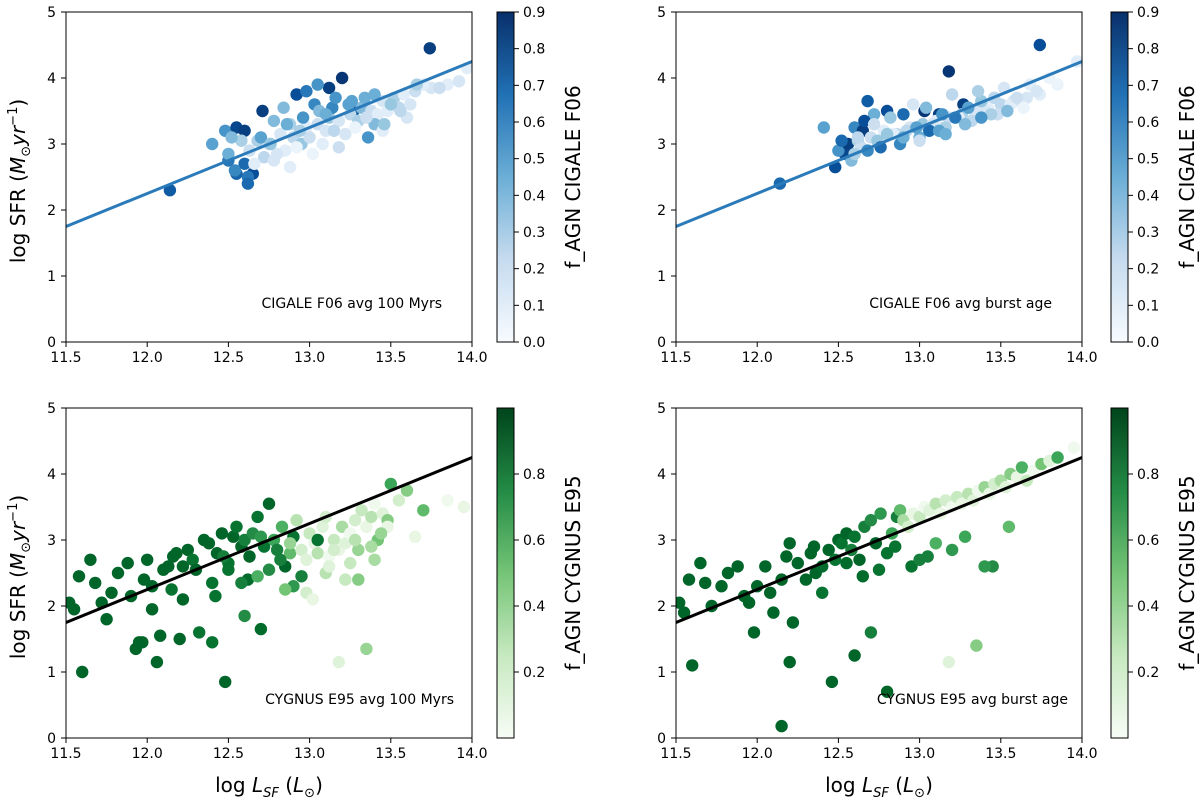 The height and width of the screenshot is (808, 1200). Describe the element at coordinates (51, 79) in the screenshot. I see `y-tick-label: 4` at that location.